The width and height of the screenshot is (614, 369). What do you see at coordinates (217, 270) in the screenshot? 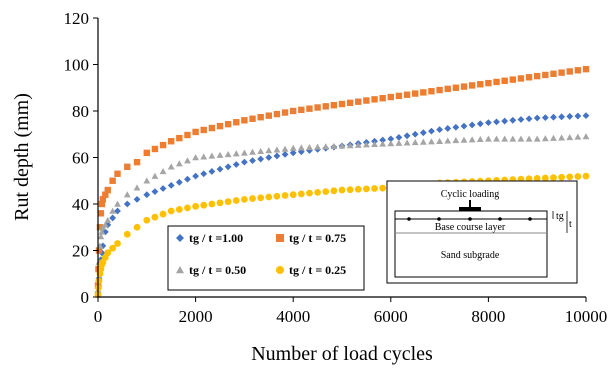
I see `legend-entry: tg / t = 0.50` at bounding box center [217, 270].